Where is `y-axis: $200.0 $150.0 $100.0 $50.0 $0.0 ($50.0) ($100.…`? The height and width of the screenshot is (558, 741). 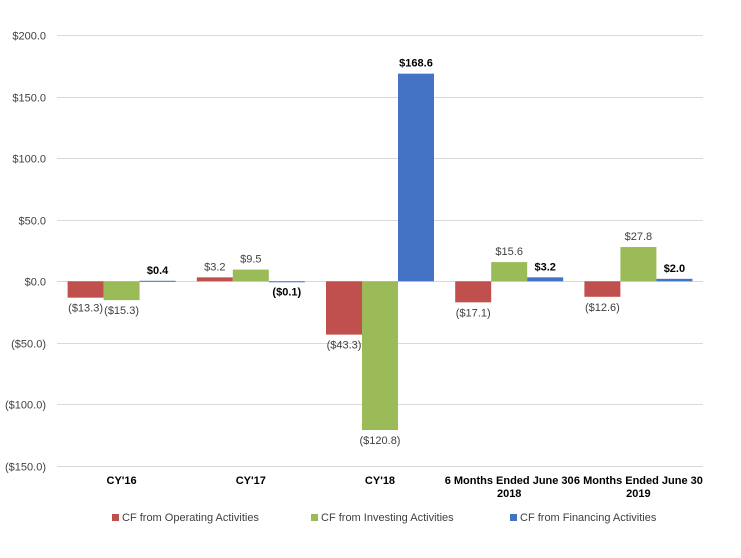 y-axis: $200.0 $150.0 $100.0 $50.0 $0.0 ($50.0) ($100.… is located at coordinates (25, 252).